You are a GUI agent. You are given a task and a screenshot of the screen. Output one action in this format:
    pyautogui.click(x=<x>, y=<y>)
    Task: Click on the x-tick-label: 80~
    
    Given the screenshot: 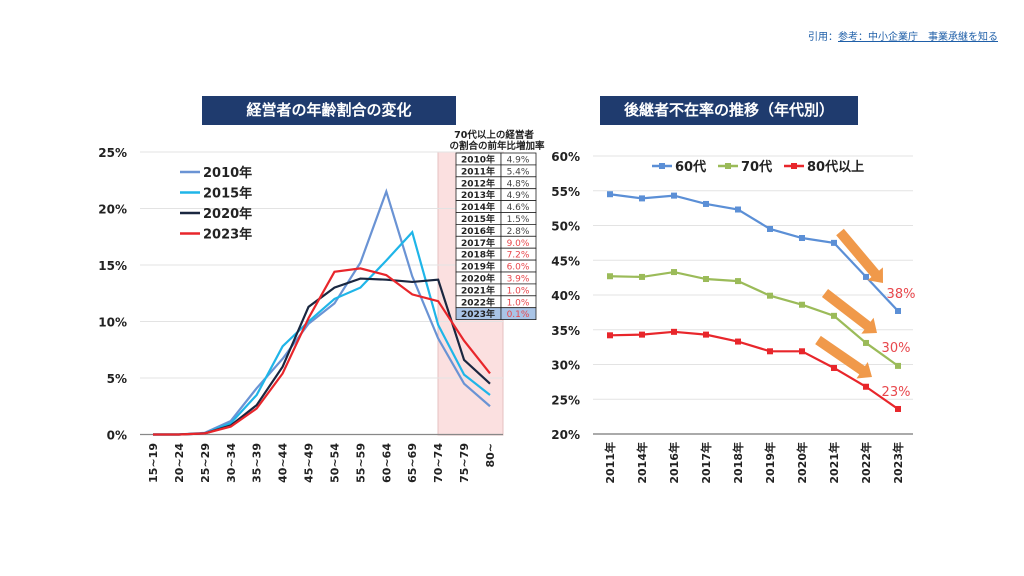 What is the action you would take?
    pyautogui.click(x=490, y=455)
    